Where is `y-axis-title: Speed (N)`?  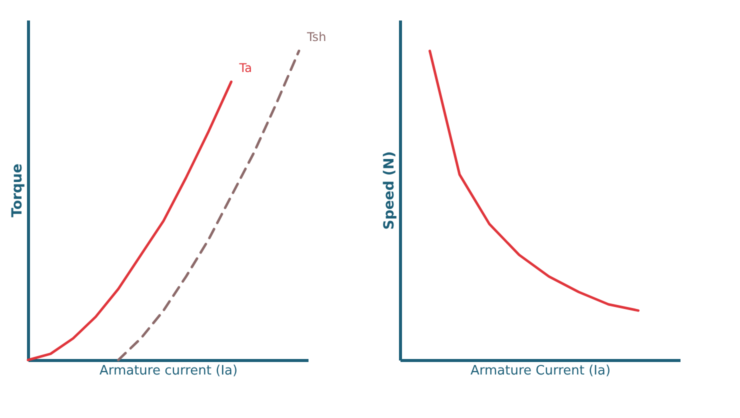 y-axis-title: Speed (N) is located at coordinates (390, 190).